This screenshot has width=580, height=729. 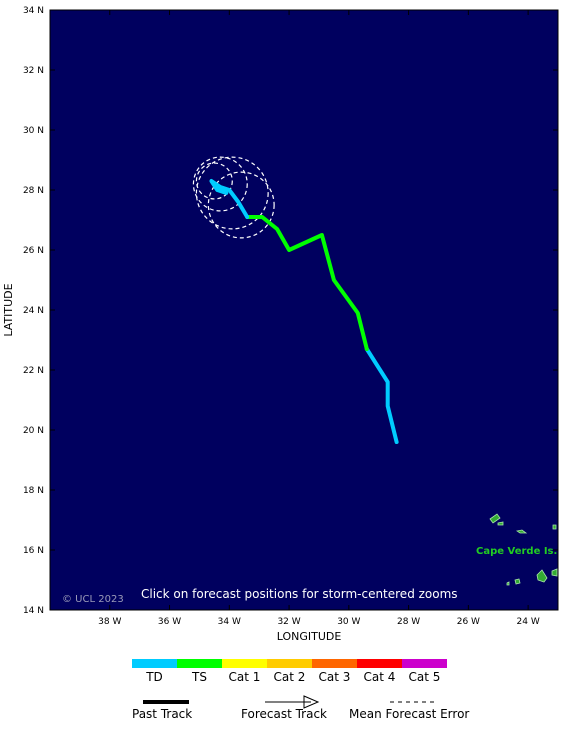 I want to click on lon-tick-label: 26 W, so click(x=468, y=622).